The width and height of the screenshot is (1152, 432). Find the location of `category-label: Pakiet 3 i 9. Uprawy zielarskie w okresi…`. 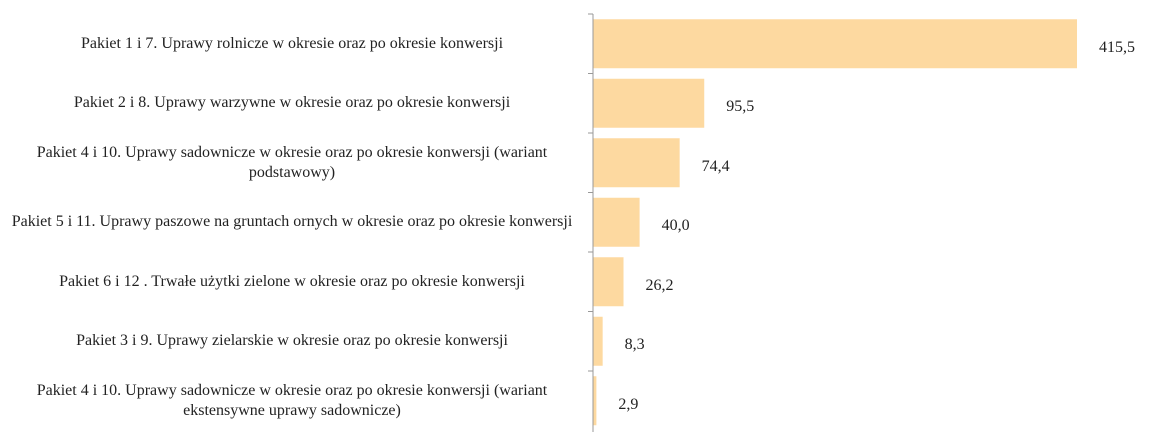

category-label: Pakiet 3 i 9. Uprawy zielarskie w okresi… is located at coordinates (292, 341).